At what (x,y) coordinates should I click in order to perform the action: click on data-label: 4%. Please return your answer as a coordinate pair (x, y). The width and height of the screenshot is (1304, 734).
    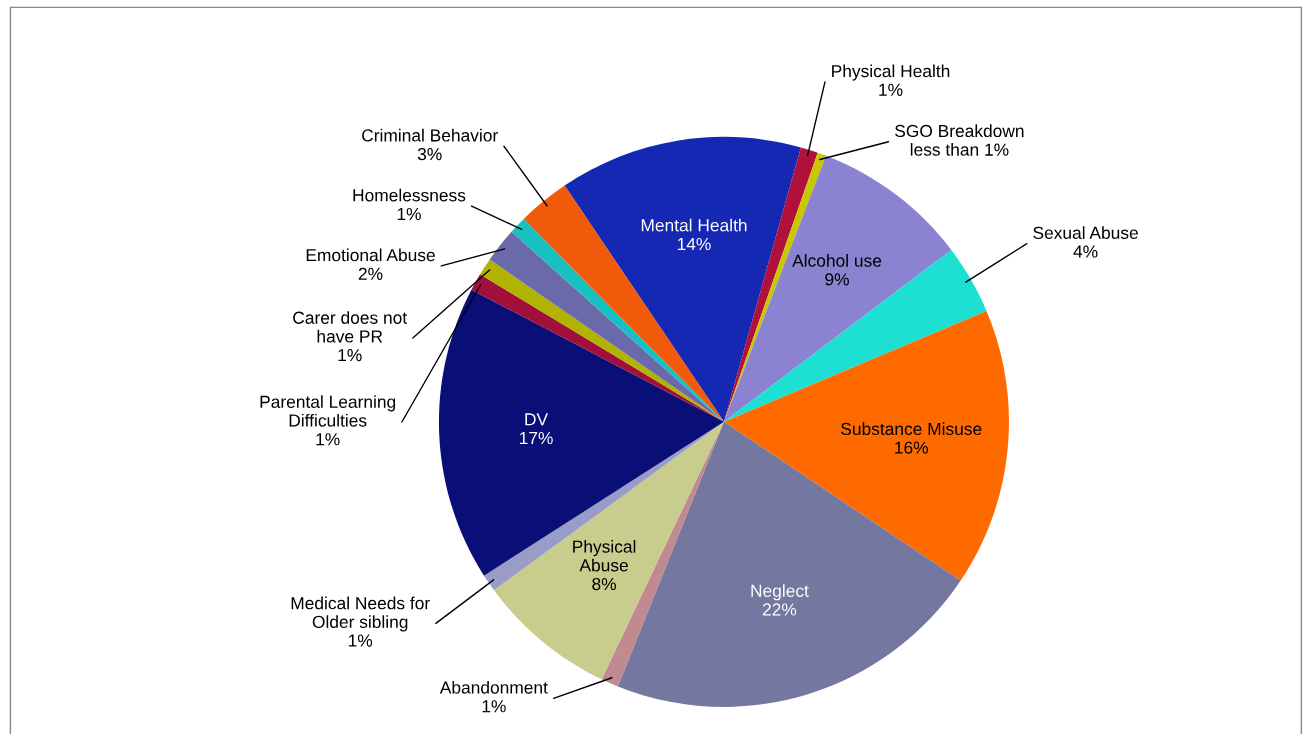
    Looking at the image, I should click on (1085, 251).